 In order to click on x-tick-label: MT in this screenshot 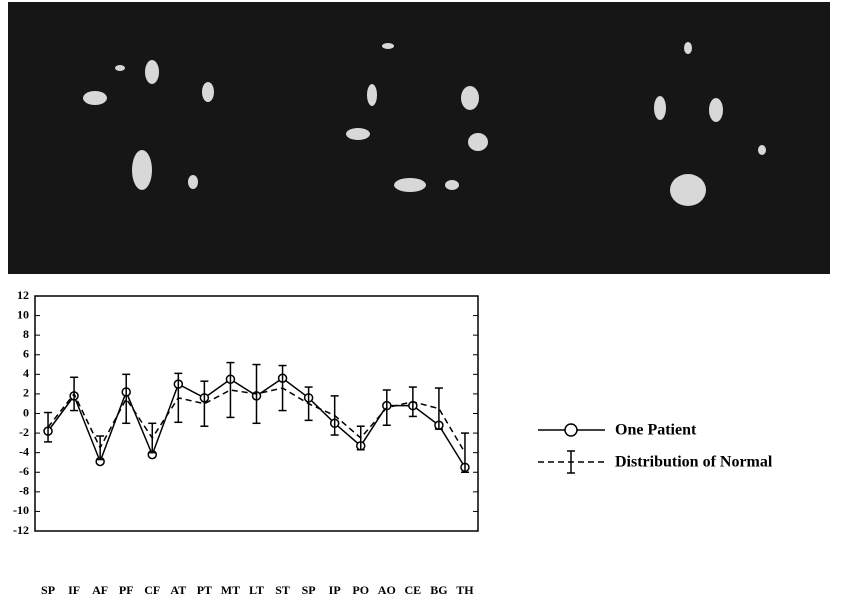, I will do `click(230, 590)`.